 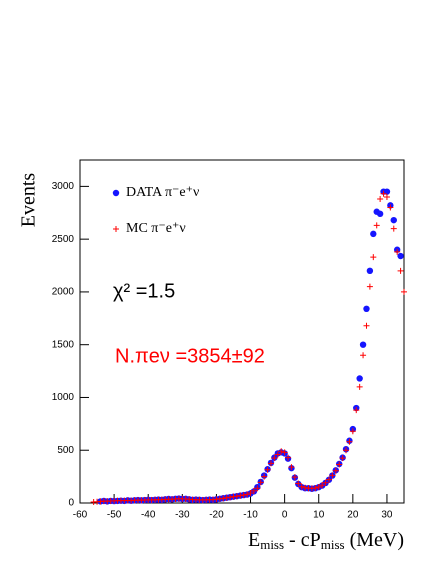 I want to click on y-tick-label: 1000, so click(x=63, y=397).